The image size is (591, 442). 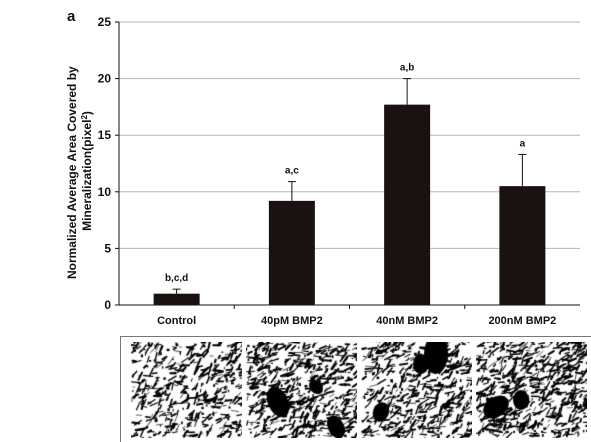 I want to click on micrograph-40nm-bmp2, so click(x=416, y=390).